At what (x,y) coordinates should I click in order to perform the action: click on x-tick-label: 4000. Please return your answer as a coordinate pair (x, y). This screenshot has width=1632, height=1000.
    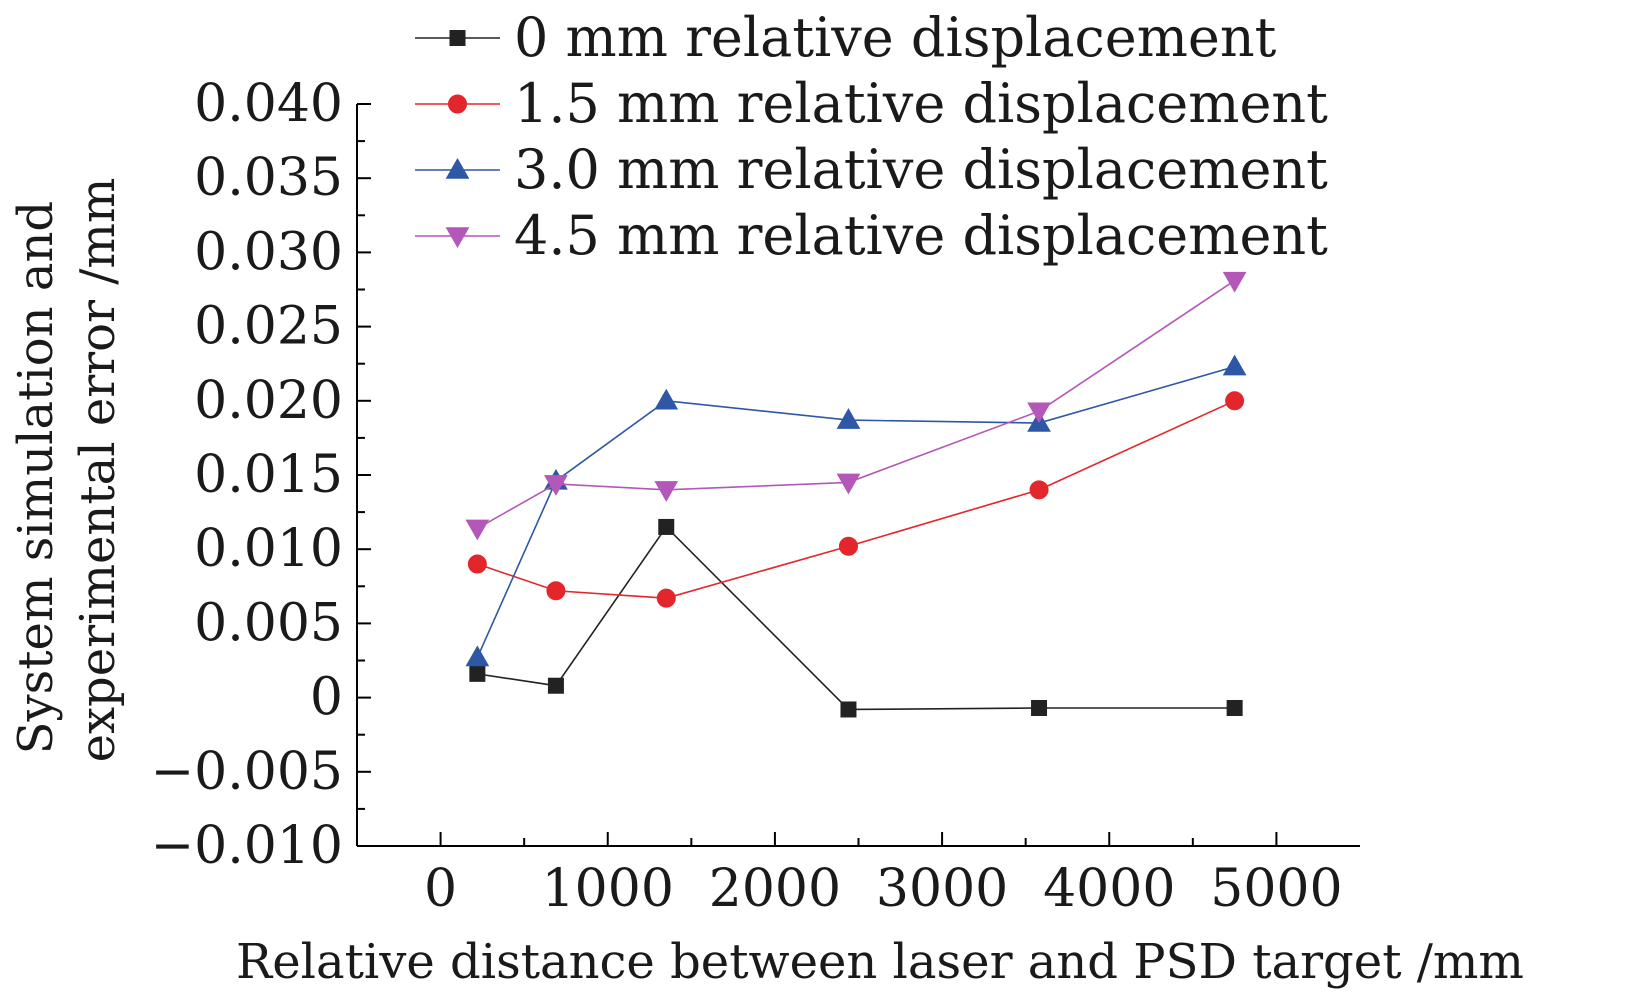
    Looking at the image, I should click on (1109, 889).